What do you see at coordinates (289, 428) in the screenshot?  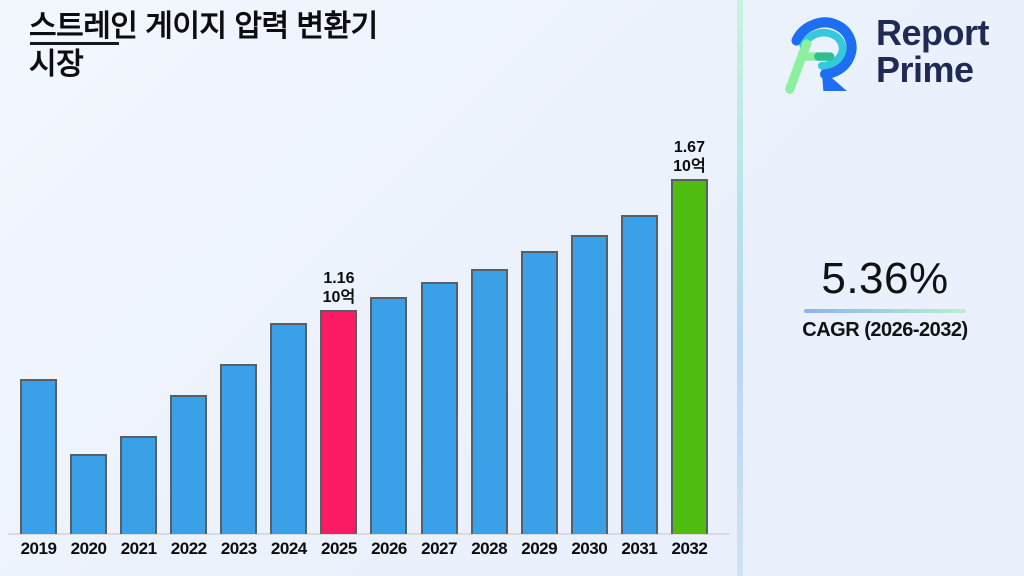 I see `bar-2024` at bounding box center [289, 428].